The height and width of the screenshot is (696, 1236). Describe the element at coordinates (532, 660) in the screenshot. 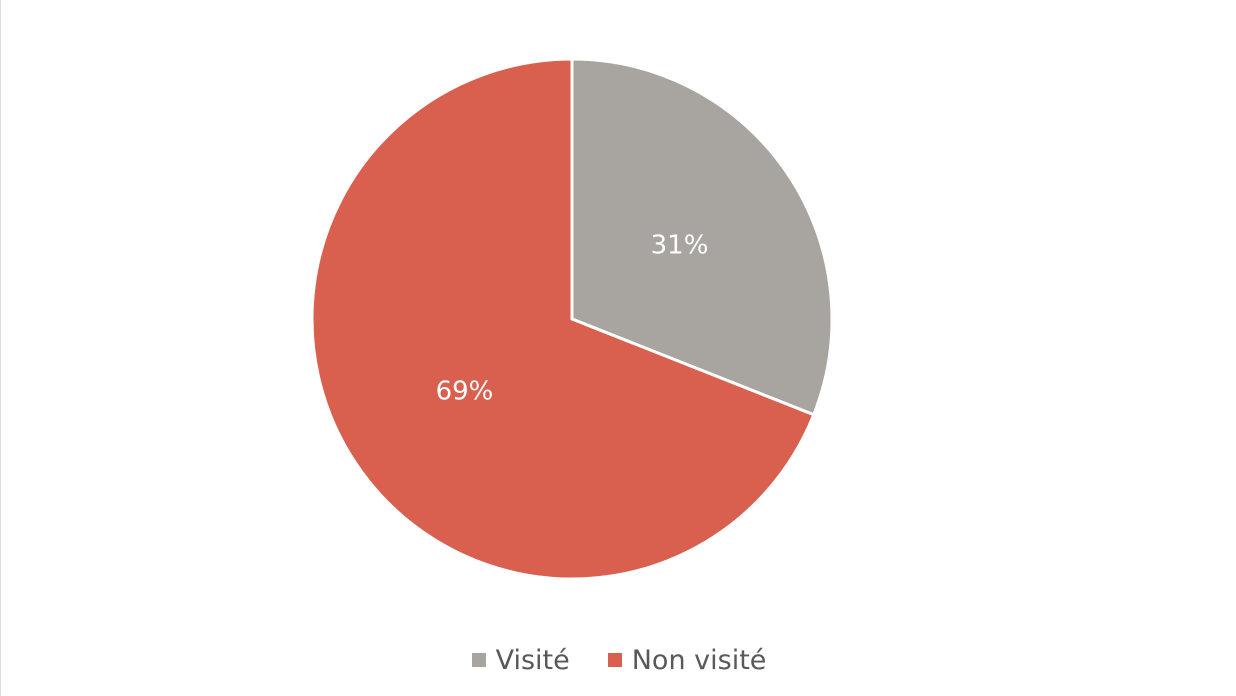

I see `legend-label-visite: Visité` at that location.